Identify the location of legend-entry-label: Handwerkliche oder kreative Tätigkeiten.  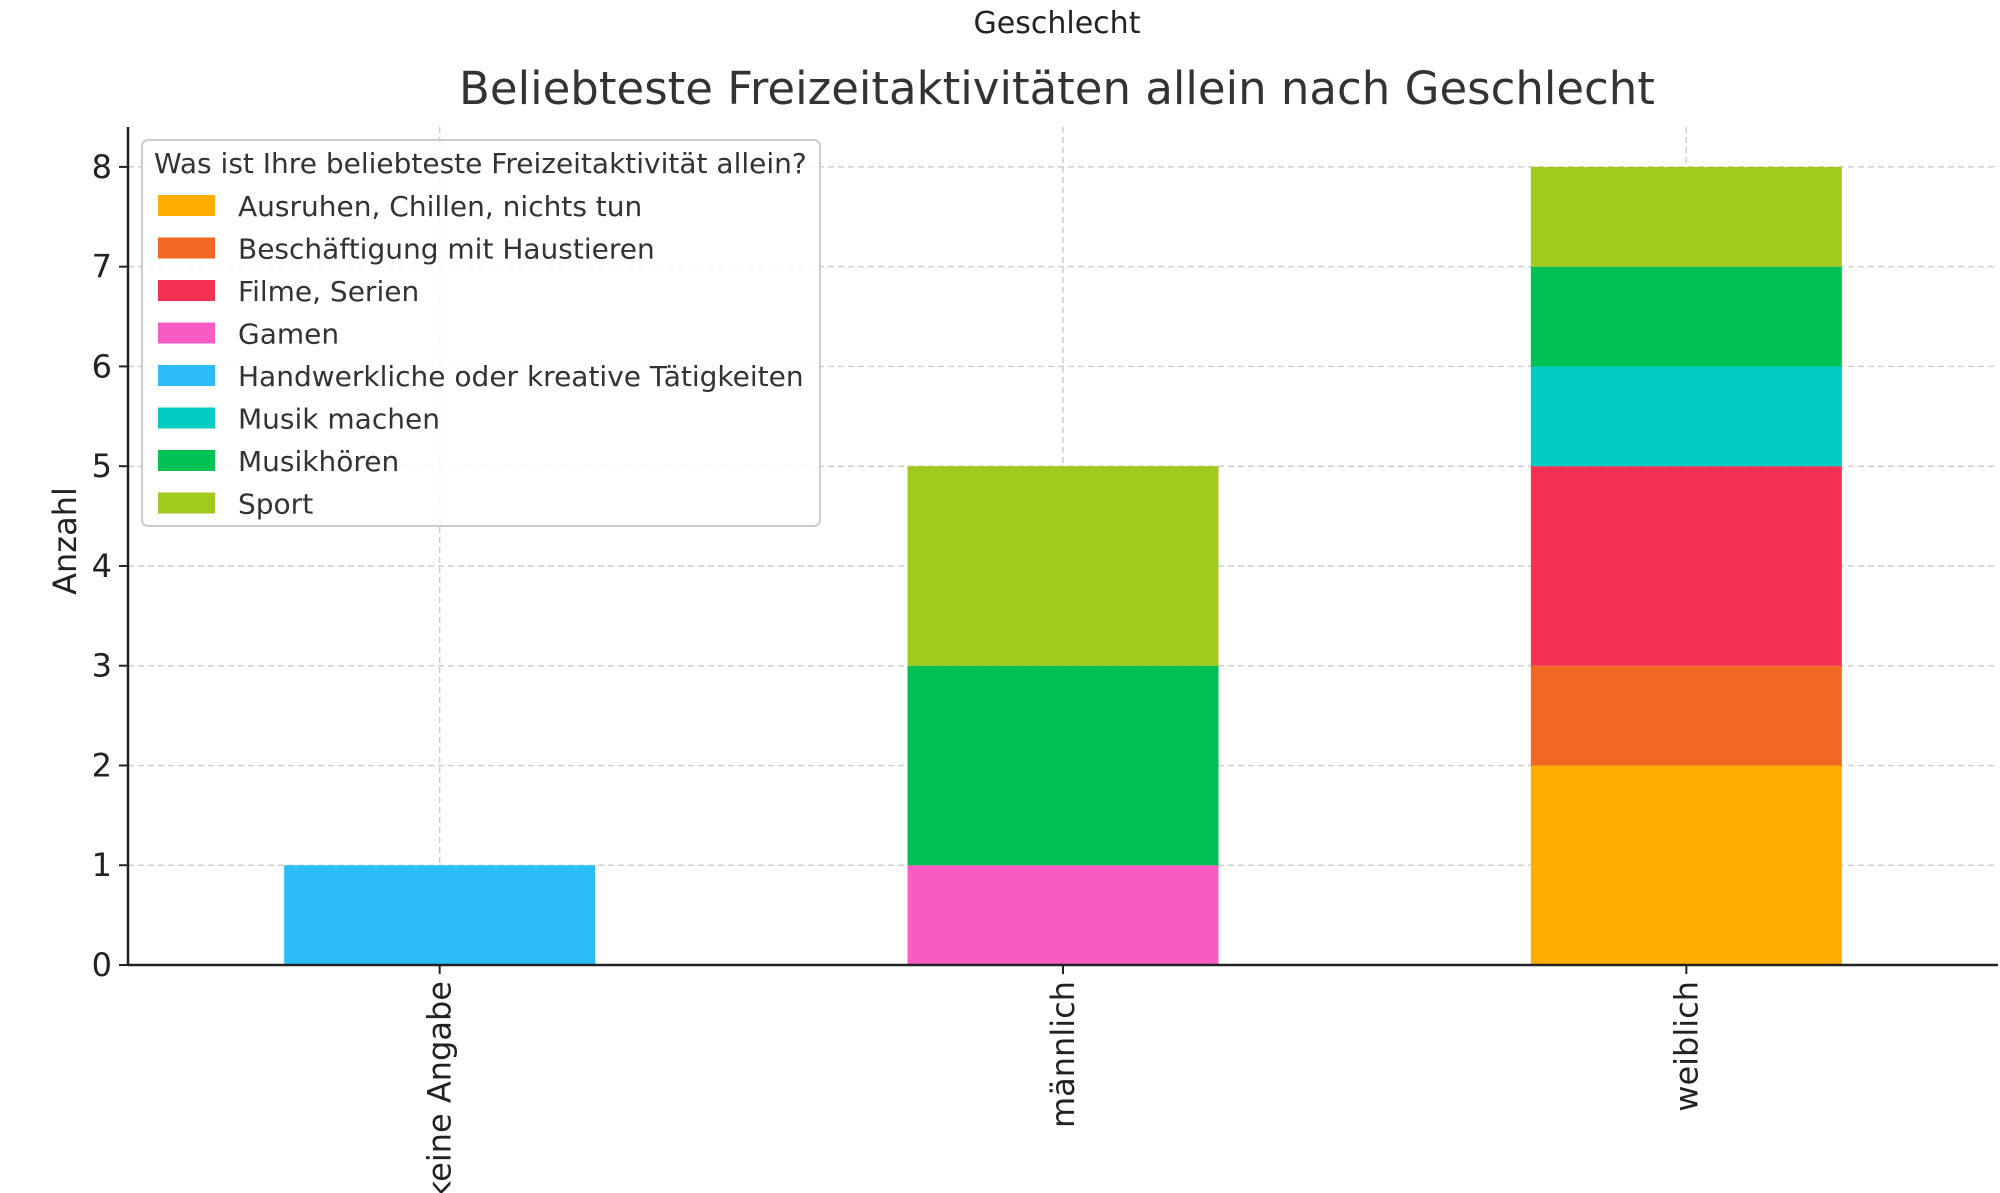
(521, 376).